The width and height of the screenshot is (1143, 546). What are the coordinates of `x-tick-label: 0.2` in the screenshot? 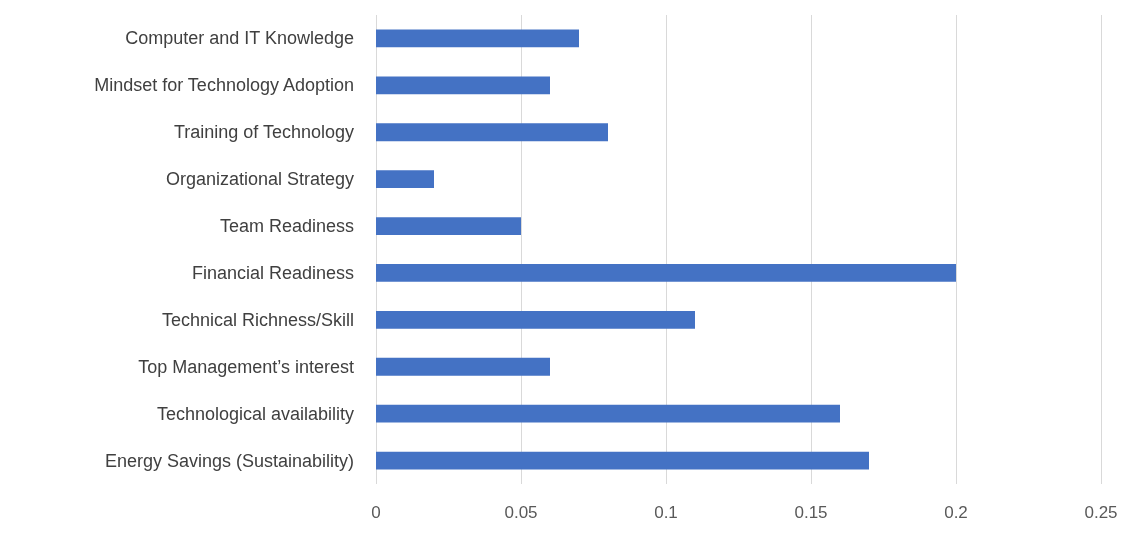 It's located at (956, 512).